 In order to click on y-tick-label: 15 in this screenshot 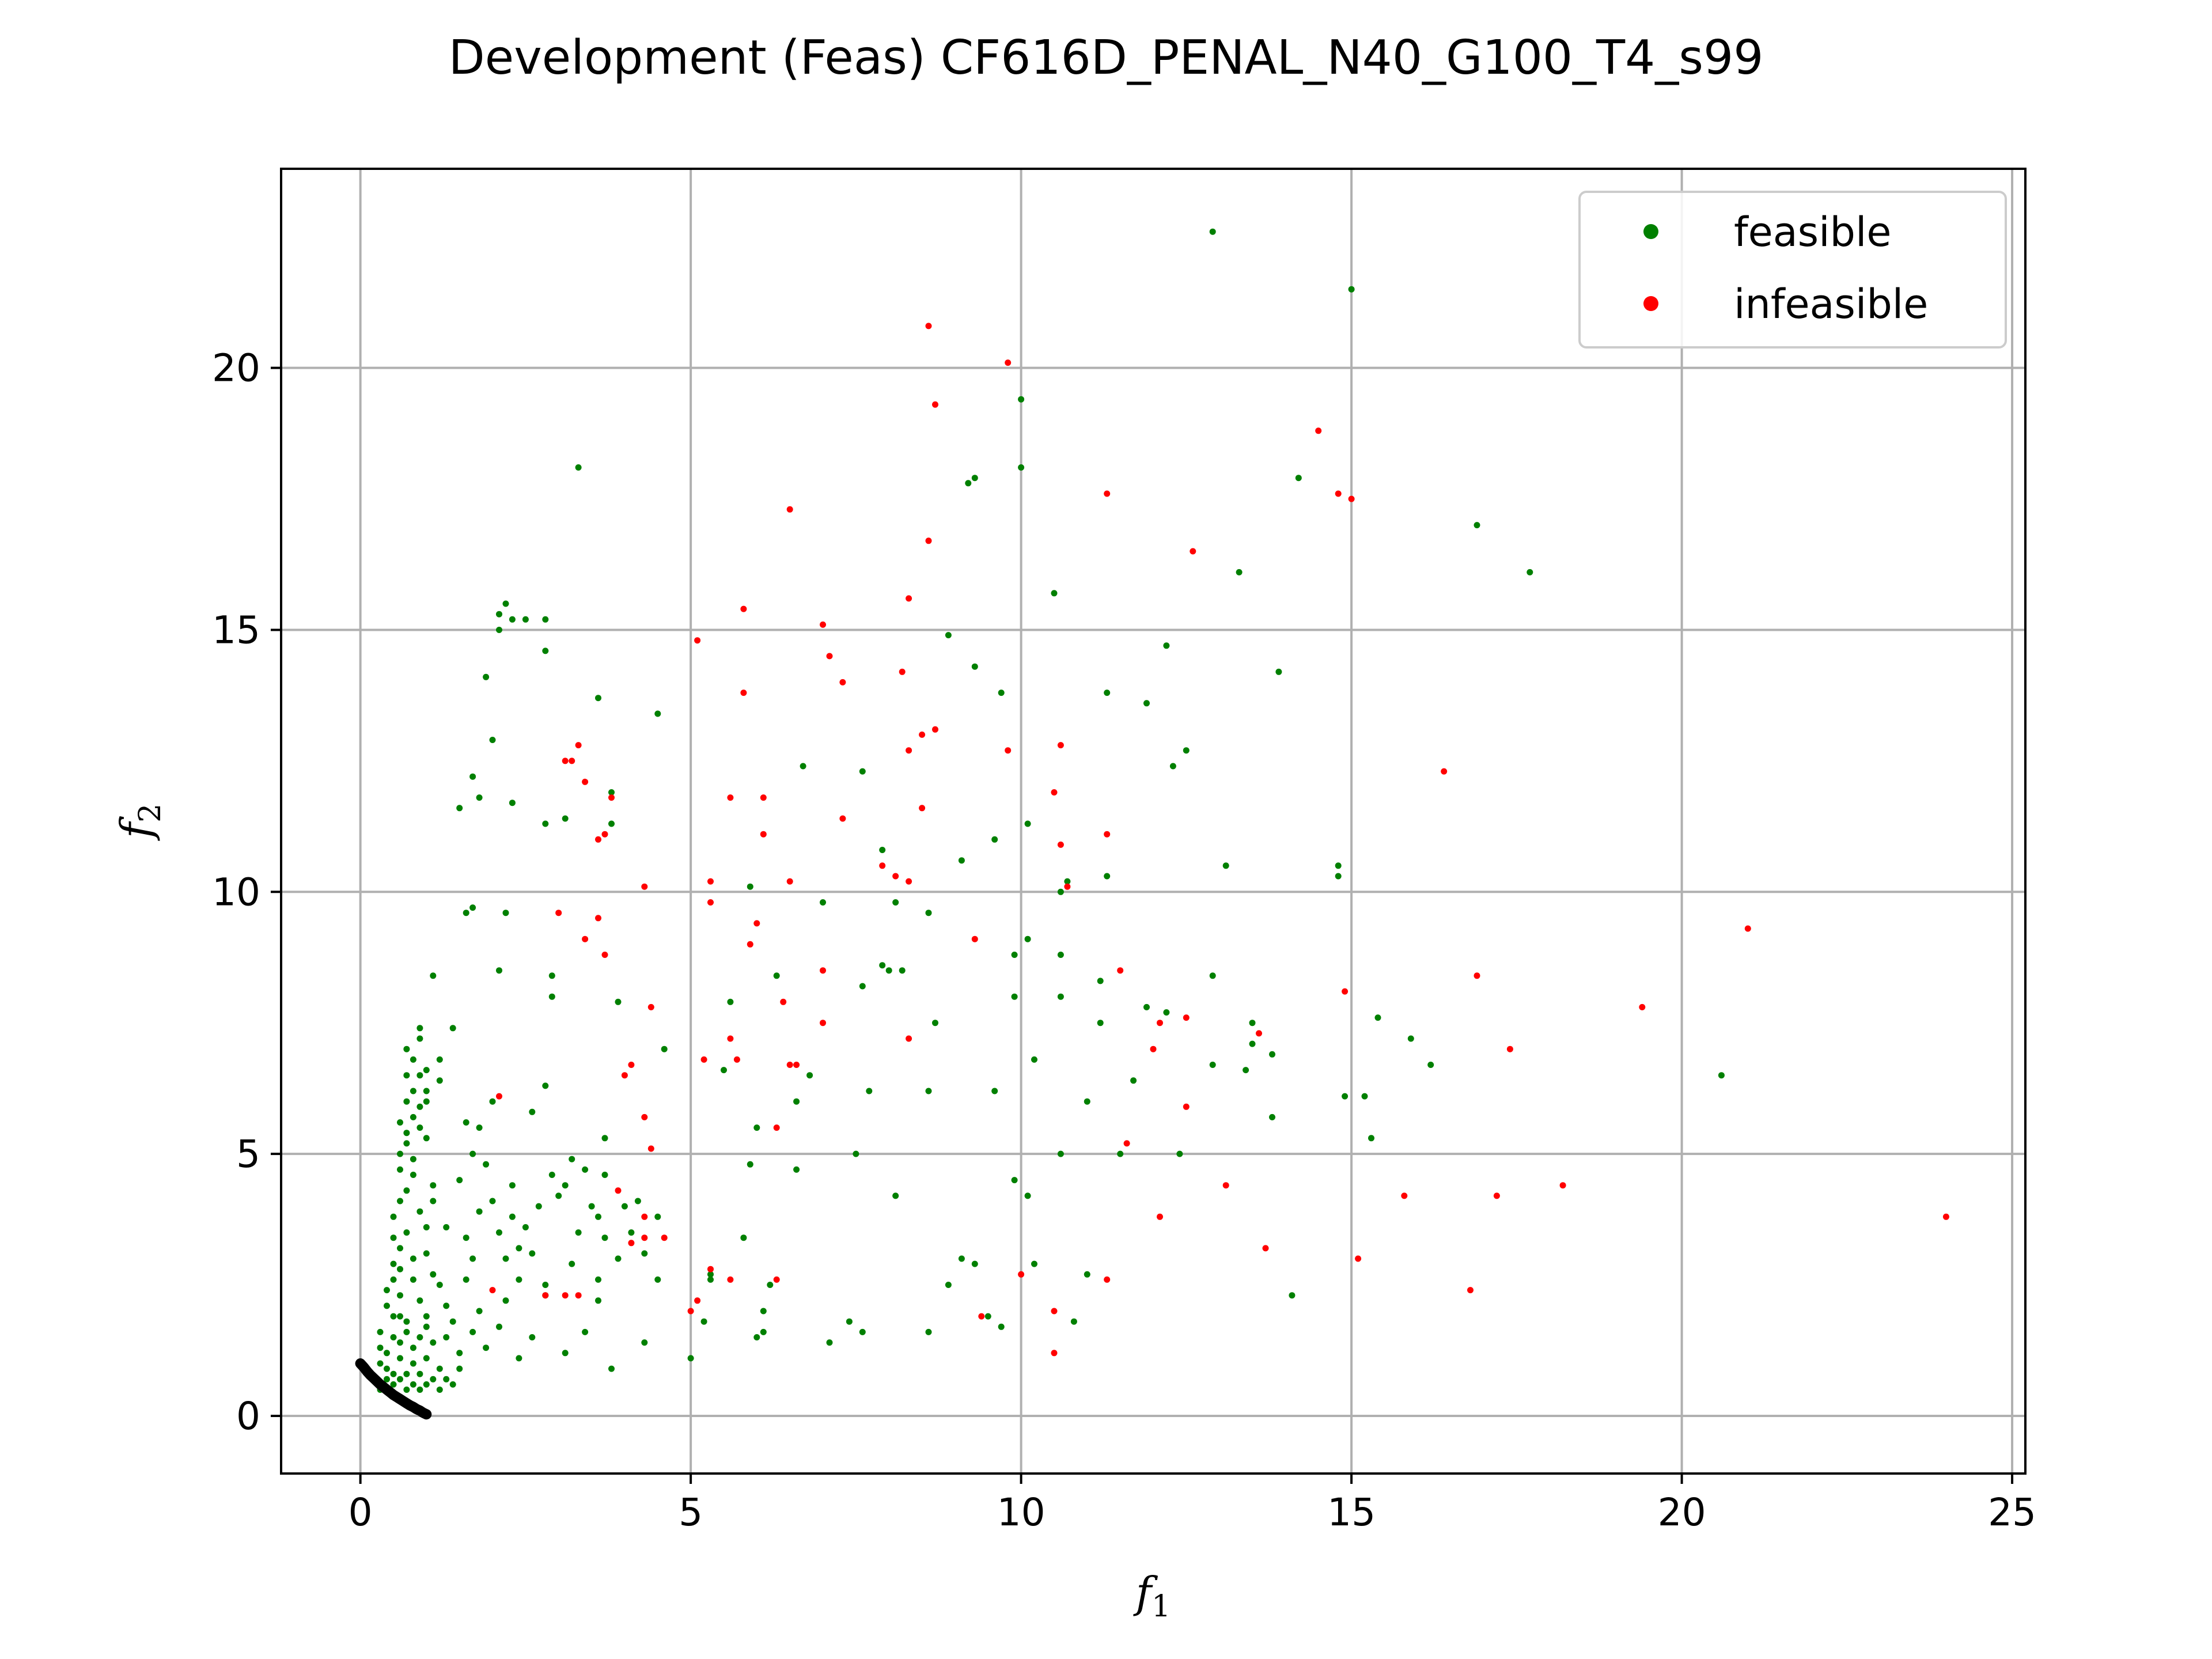, I will do `click(236, 630)`.